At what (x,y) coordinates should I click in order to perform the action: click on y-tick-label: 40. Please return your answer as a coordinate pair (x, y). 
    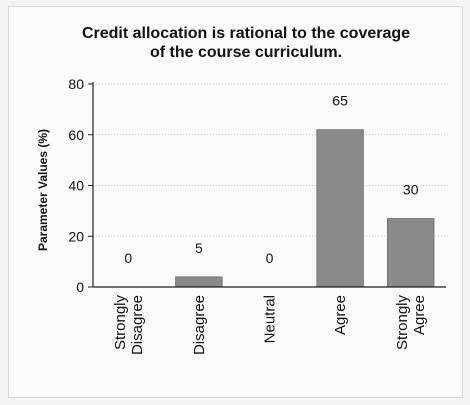
    Looking at the image, I should click on (76, 186).